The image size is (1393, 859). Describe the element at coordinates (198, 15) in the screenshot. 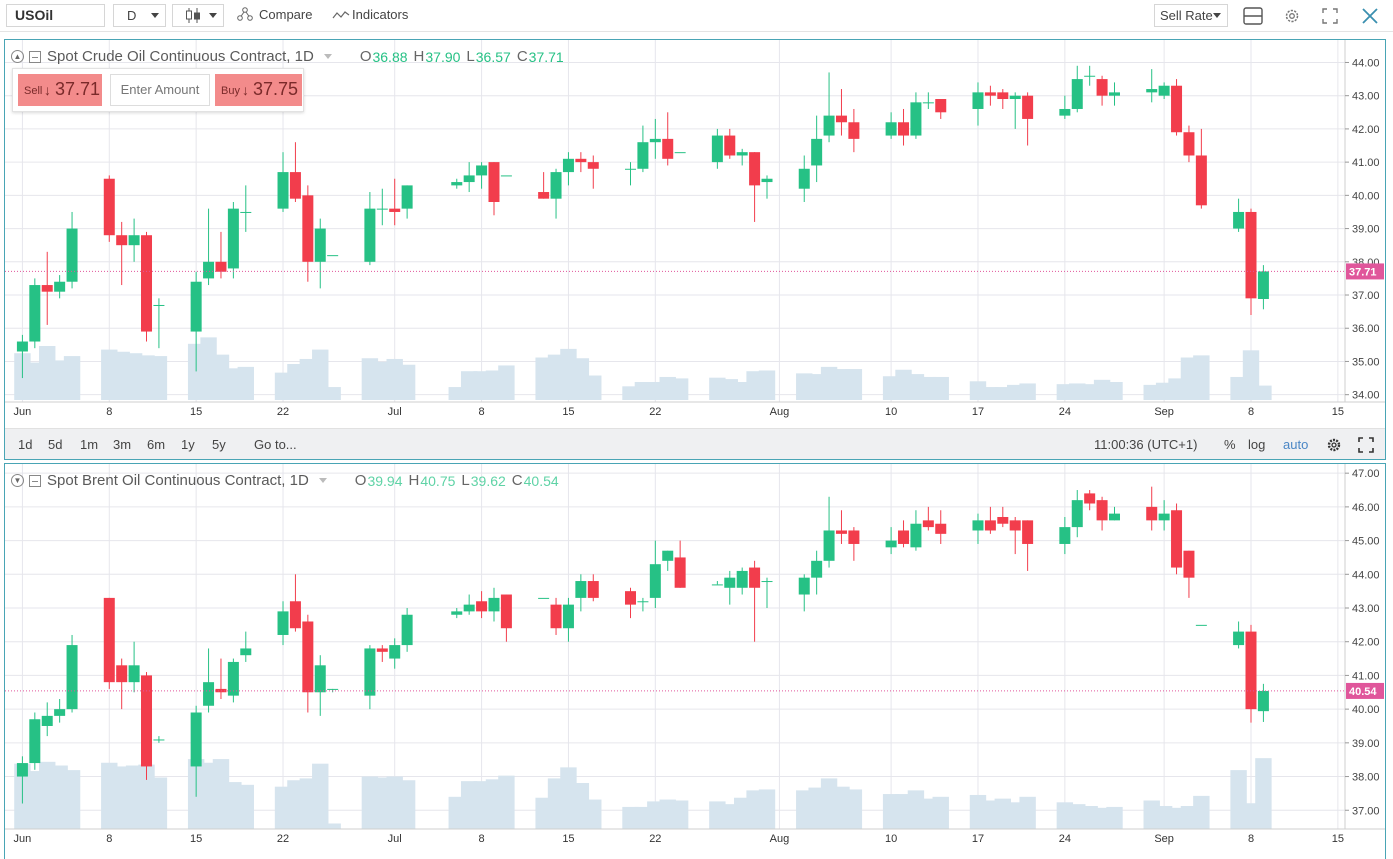

I see `chart-type-select` at that location.